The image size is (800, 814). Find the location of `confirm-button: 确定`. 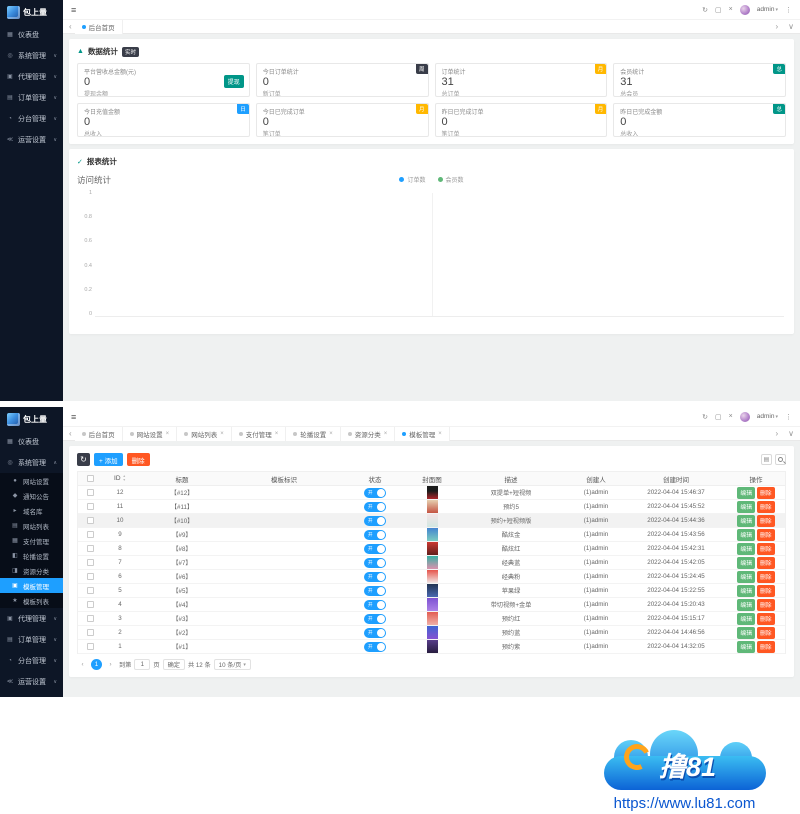

confirm-button: 确定 is located at coordinates (173, 664).